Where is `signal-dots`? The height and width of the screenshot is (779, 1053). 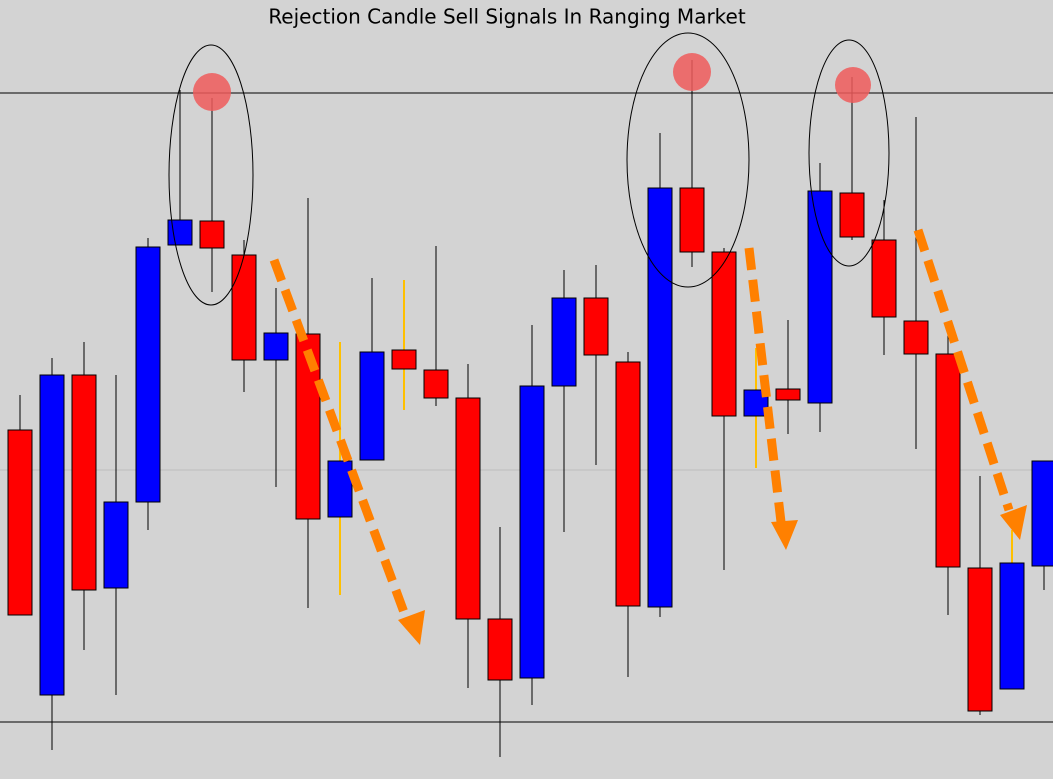 signal-dots is located at coordinates (532, 82).